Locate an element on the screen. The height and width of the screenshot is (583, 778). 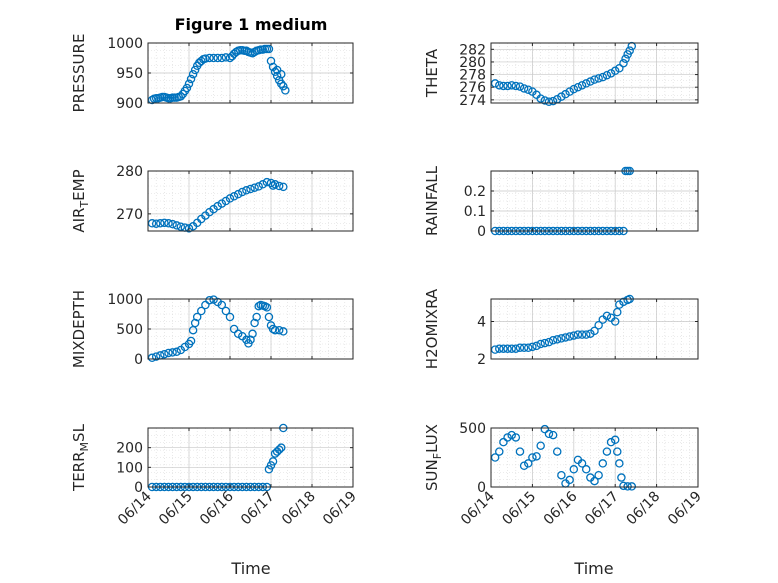
y-tick-label: 100 is located at coordinates (129, 468).